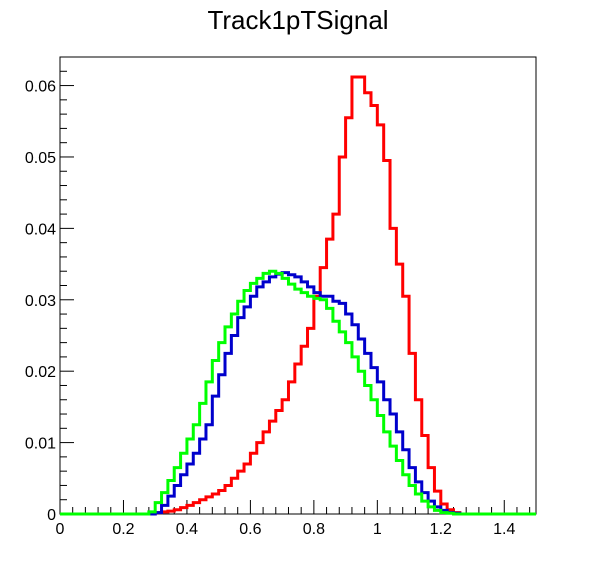 The image size is (596, 572). What do you see at coordinates (250, 529) in the screenshot?
I see `x-tick-label: 0.6` at bounding box center [250, 529].